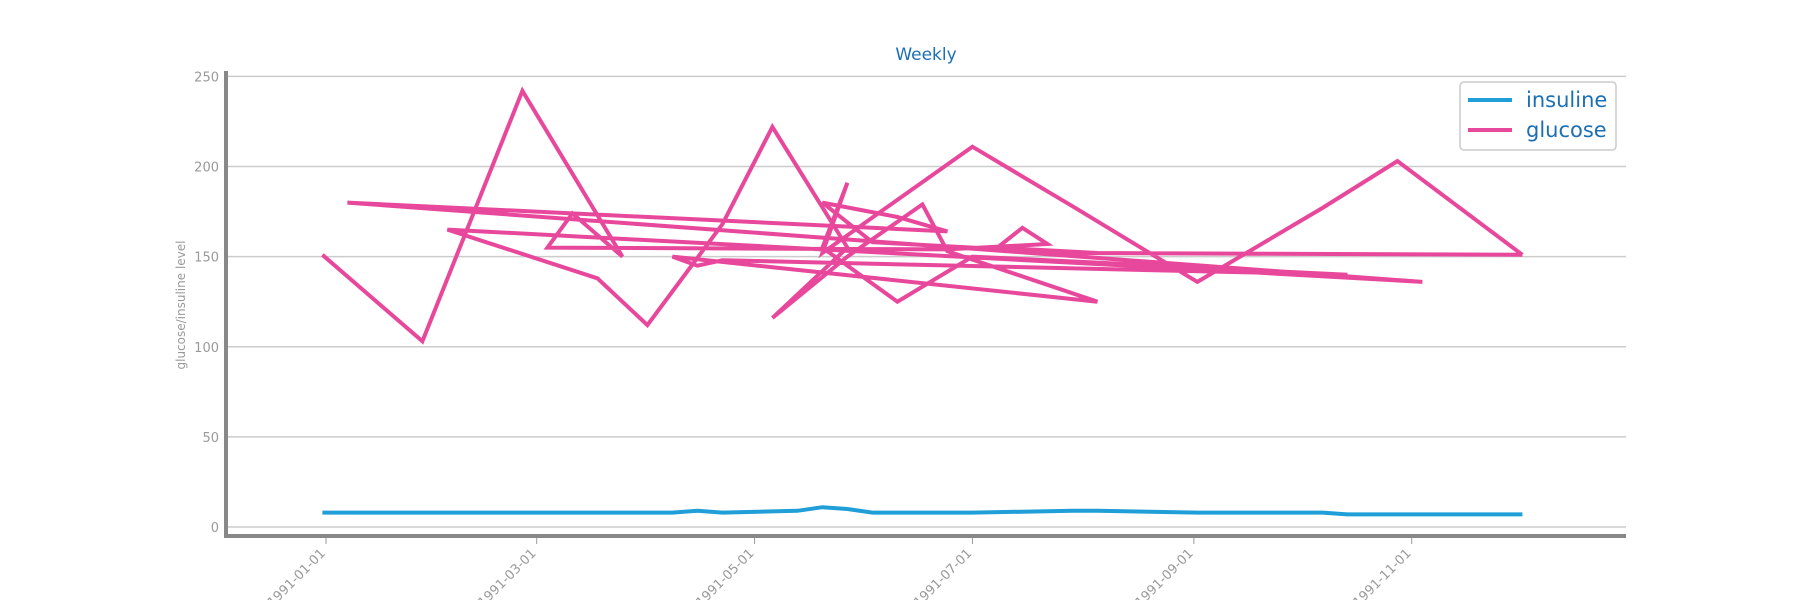 The height and width of the screenshot is (600, 1800). I want to click on x-tick-label: 1991-01-01, so click(297, 573).